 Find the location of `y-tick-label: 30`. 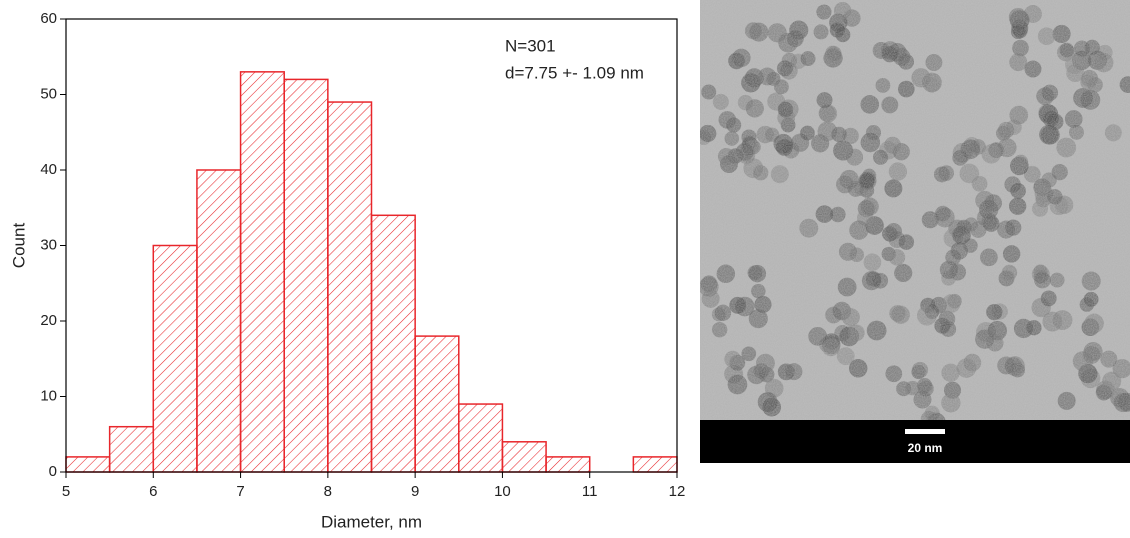

y-tick-label: 30 is located at coordinates (48, 244).